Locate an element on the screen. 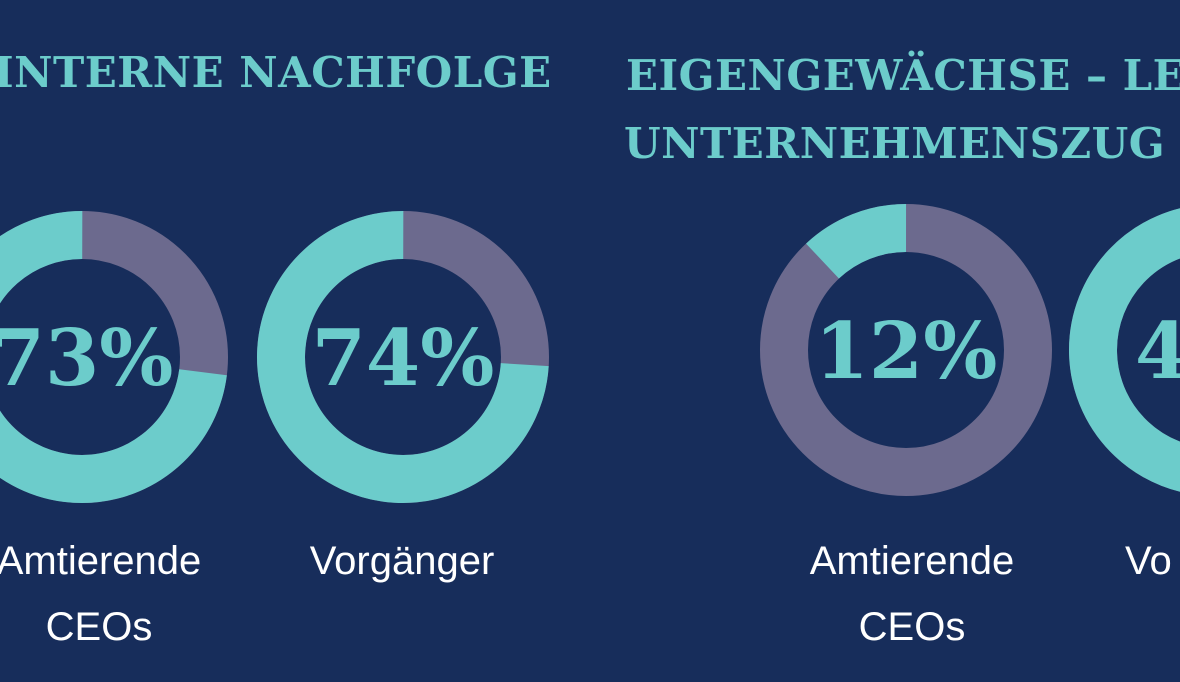 The width and height of the screenshot is (1180, 682). donut-value-label-73: 73% is located at coordinates (86, 358).